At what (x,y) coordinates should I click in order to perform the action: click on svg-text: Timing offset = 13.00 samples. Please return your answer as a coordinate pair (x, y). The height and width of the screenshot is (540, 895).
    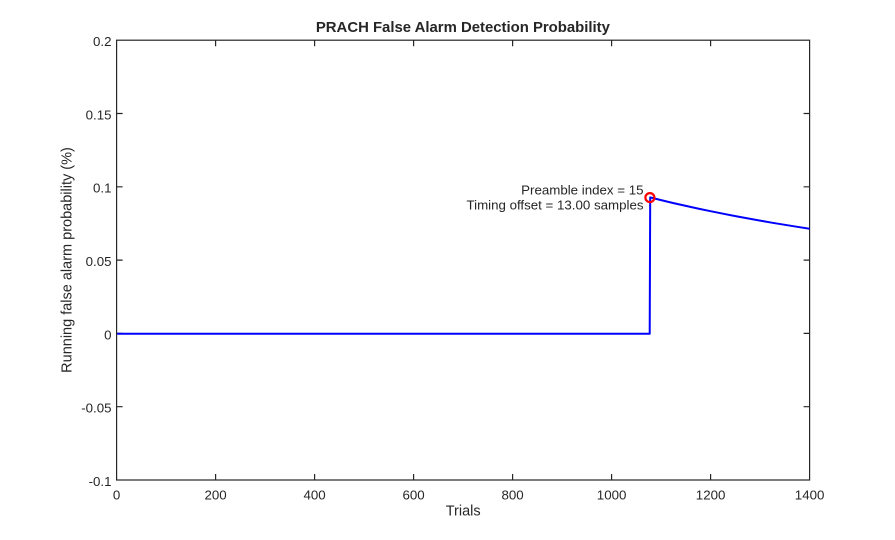
    Looking at the image, I should click on (554, 205).